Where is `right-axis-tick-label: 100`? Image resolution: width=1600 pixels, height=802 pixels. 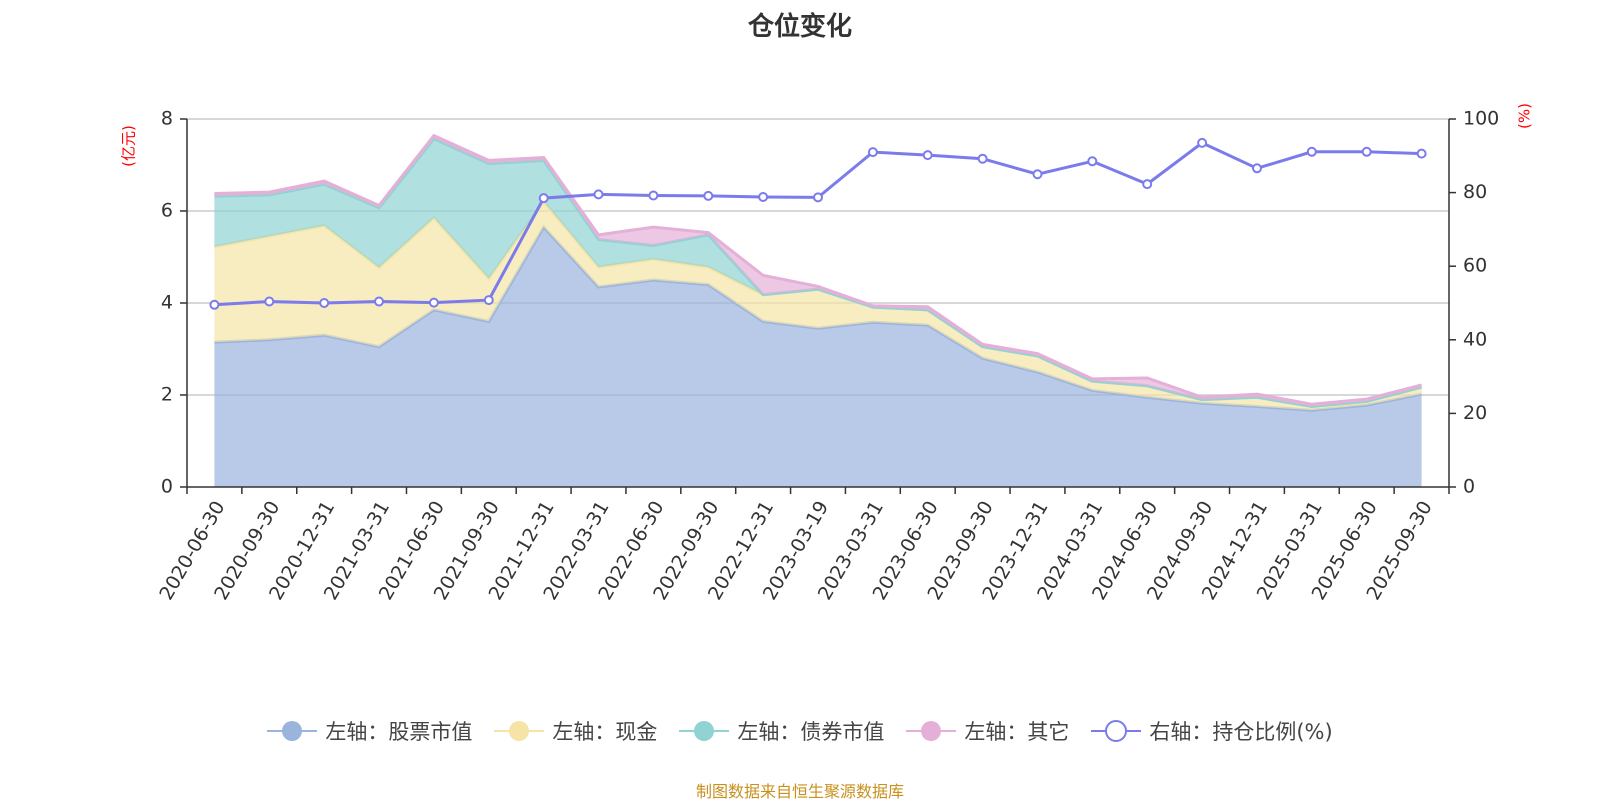
right-axis-tick-label: 100 is located at coordinates (1481, 119).